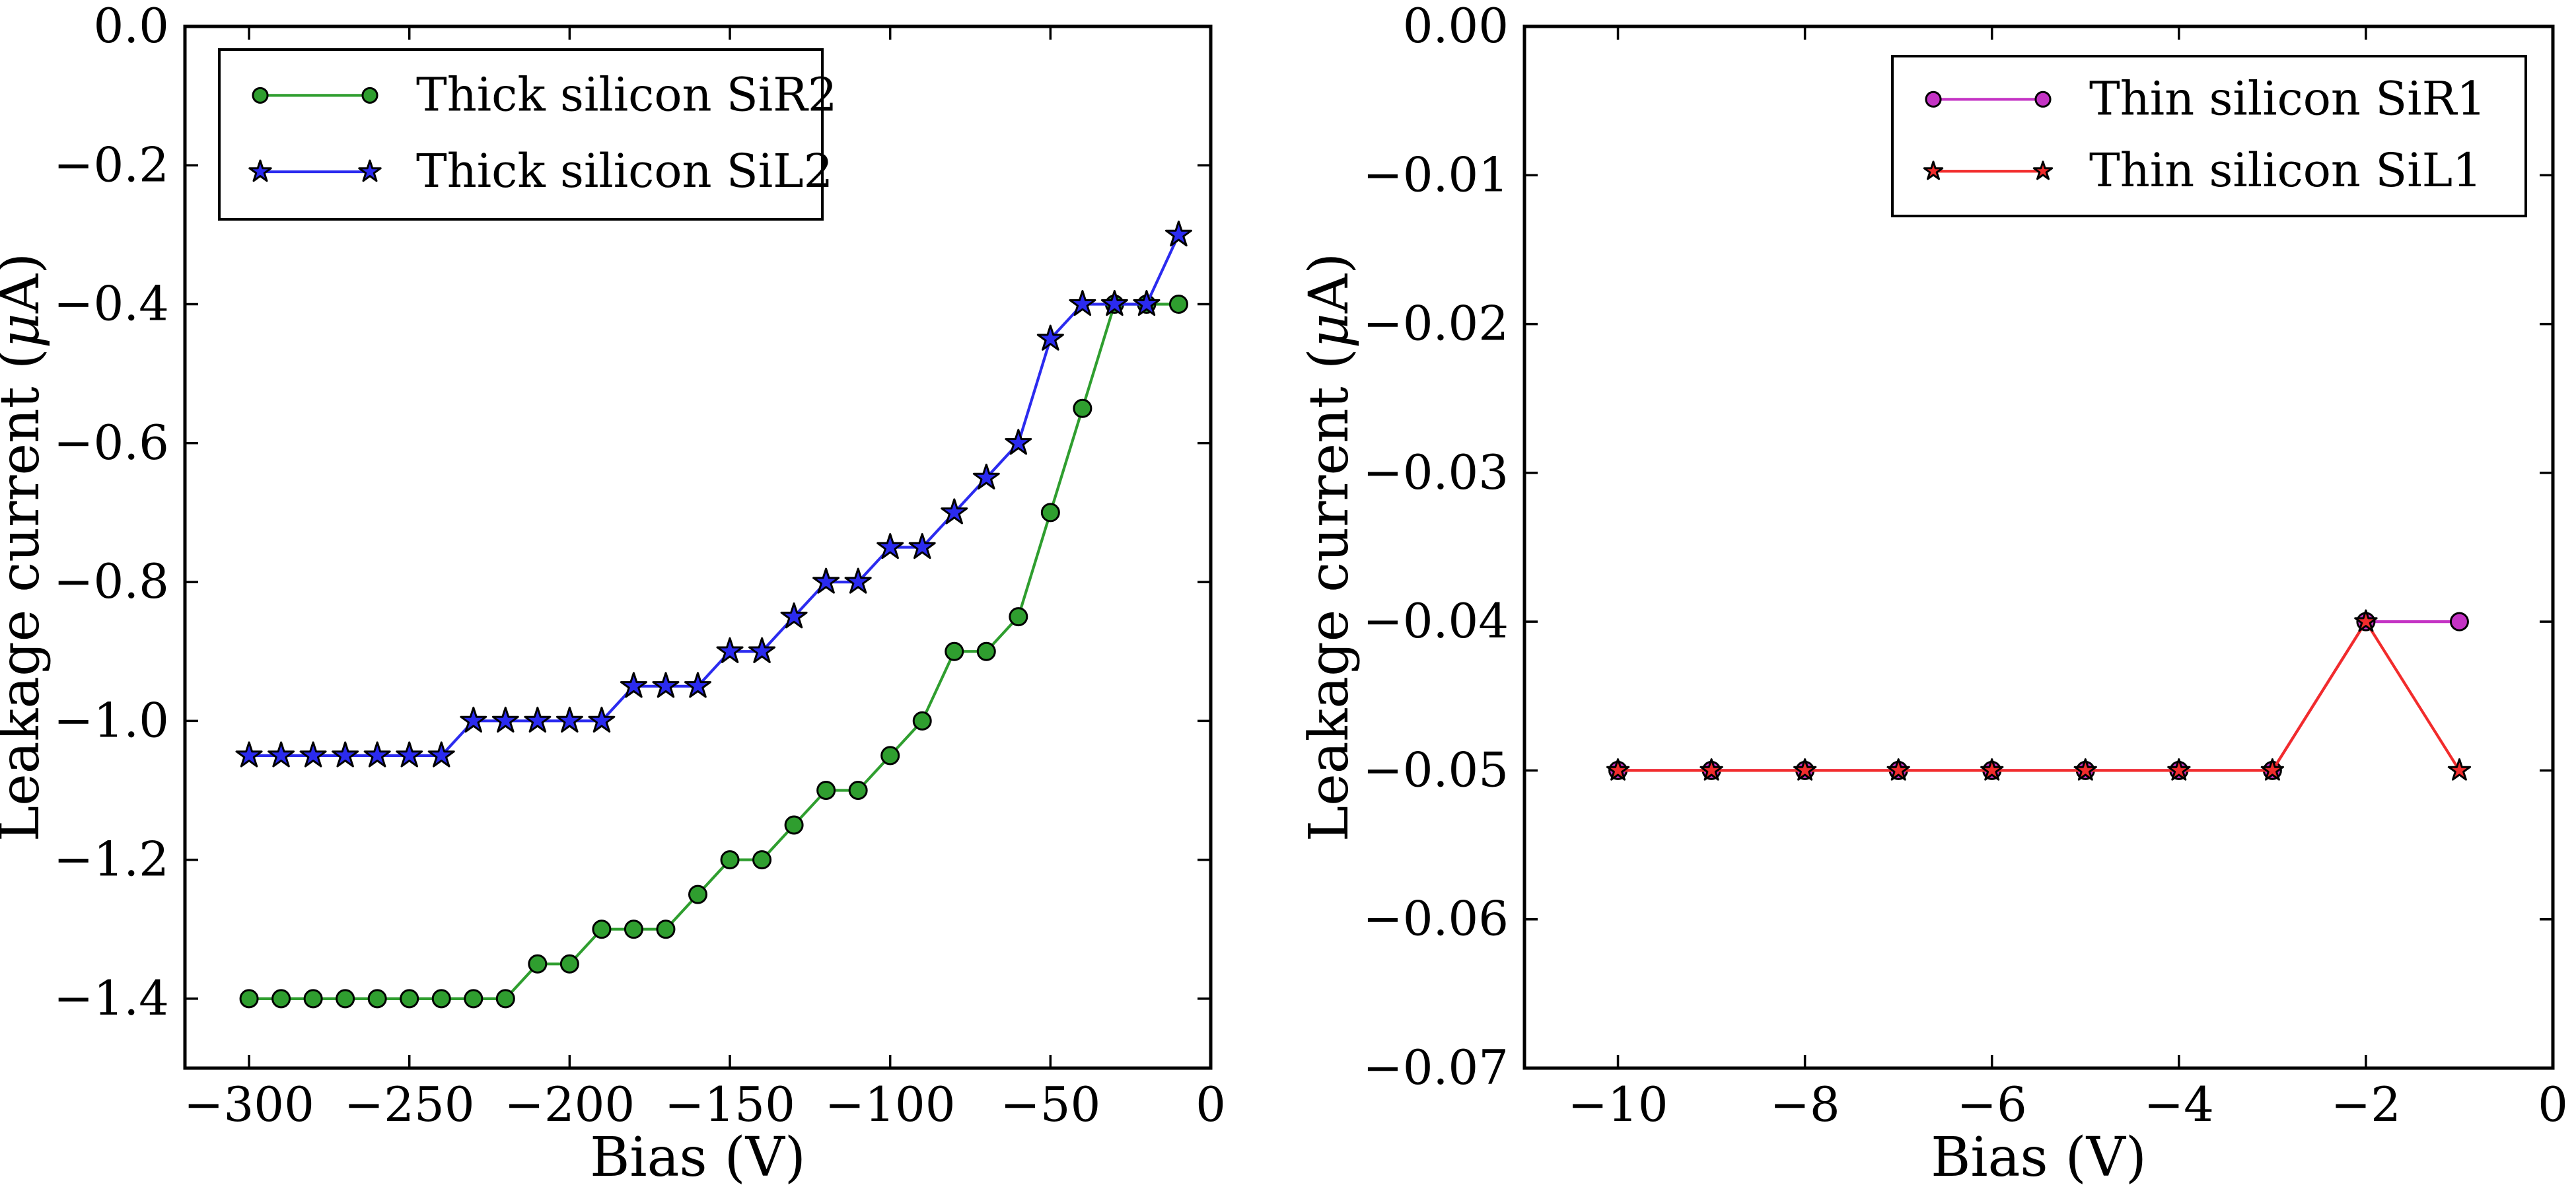  What do you see at coordinates (112, 998) in the screenshot?
I see `y-tick-label: −1.4` at bounding box center [112, 998].